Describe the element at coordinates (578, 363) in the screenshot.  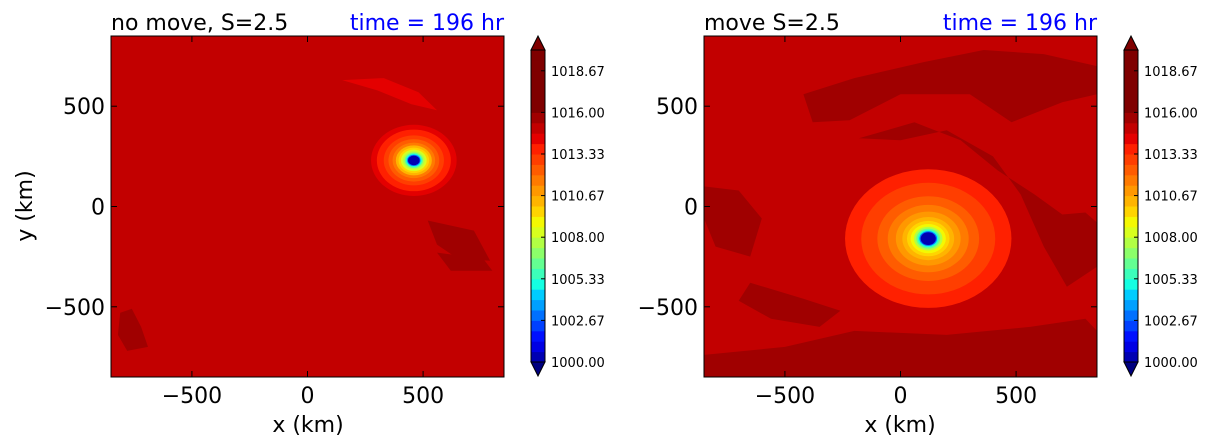
I see `colorbar-tick-label: 1000.00` at that location.